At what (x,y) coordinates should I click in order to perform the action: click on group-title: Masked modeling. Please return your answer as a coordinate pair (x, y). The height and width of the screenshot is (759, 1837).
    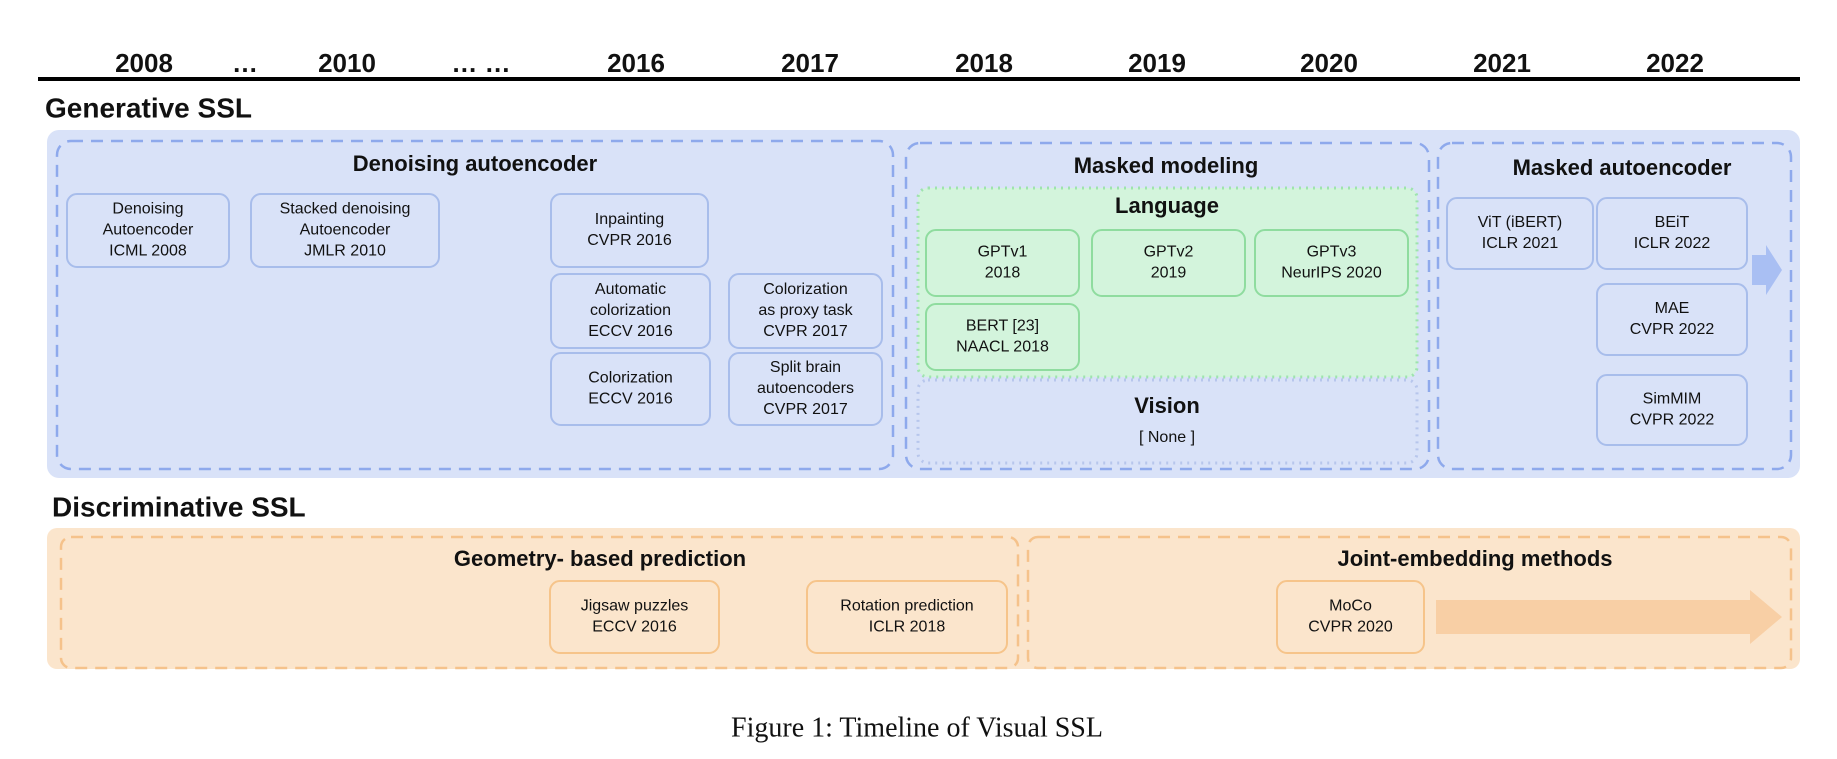
    Looking at the image, I should click on (1166, 165).